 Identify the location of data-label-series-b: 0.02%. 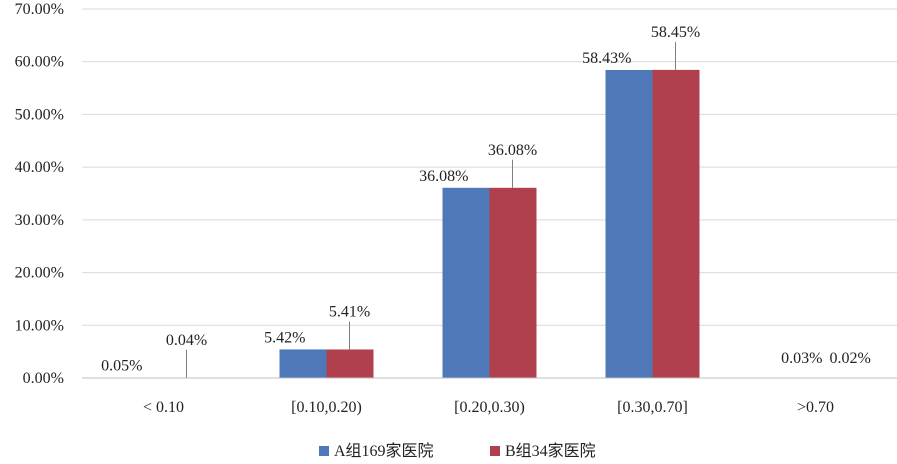
(850, 358).